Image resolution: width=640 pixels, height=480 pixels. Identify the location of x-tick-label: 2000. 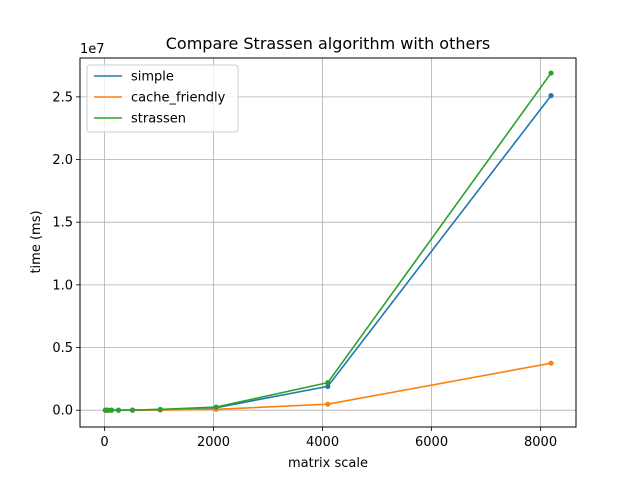
(213, 442).